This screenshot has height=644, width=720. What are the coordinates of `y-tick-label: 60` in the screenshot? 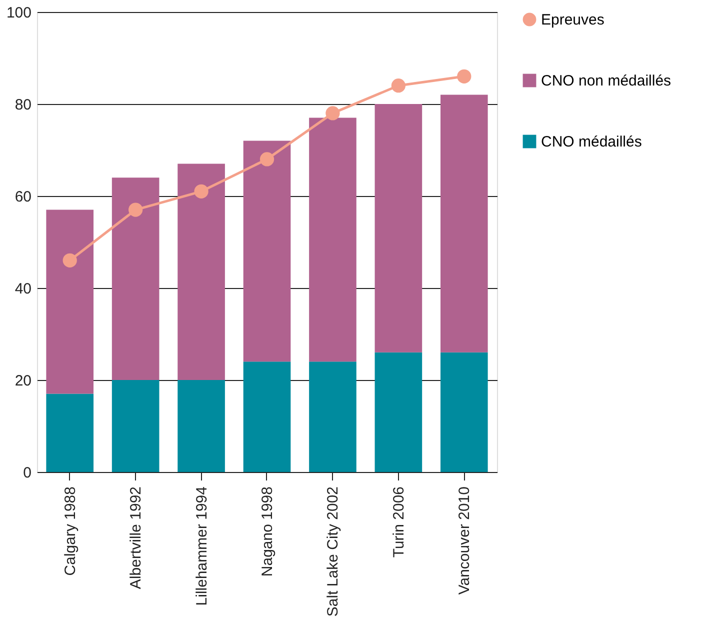 It's located at (23, 197).